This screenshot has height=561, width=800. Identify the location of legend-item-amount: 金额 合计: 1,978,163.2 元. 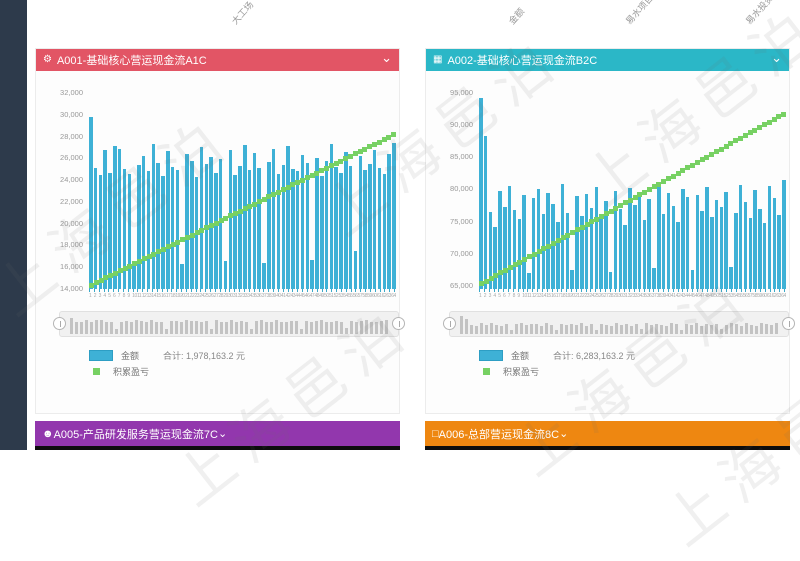
(167, 355).